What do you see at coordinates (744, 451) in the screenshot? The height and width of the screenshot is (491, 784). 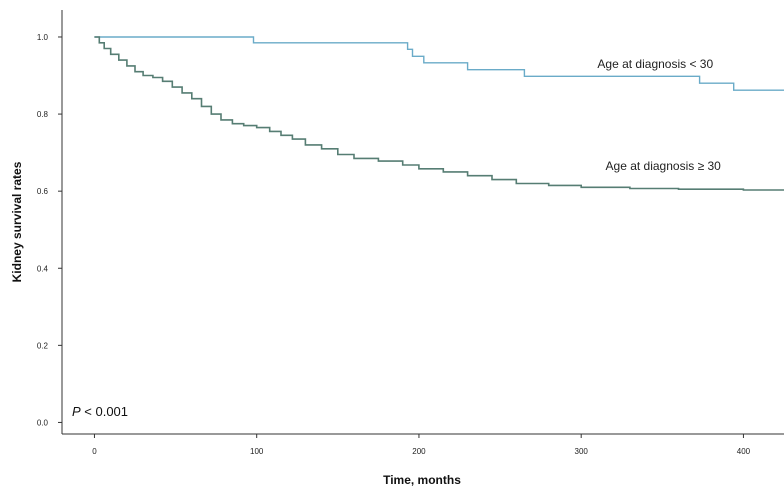 I see `x-tick-label: 400` at bounding box center [744, 451].